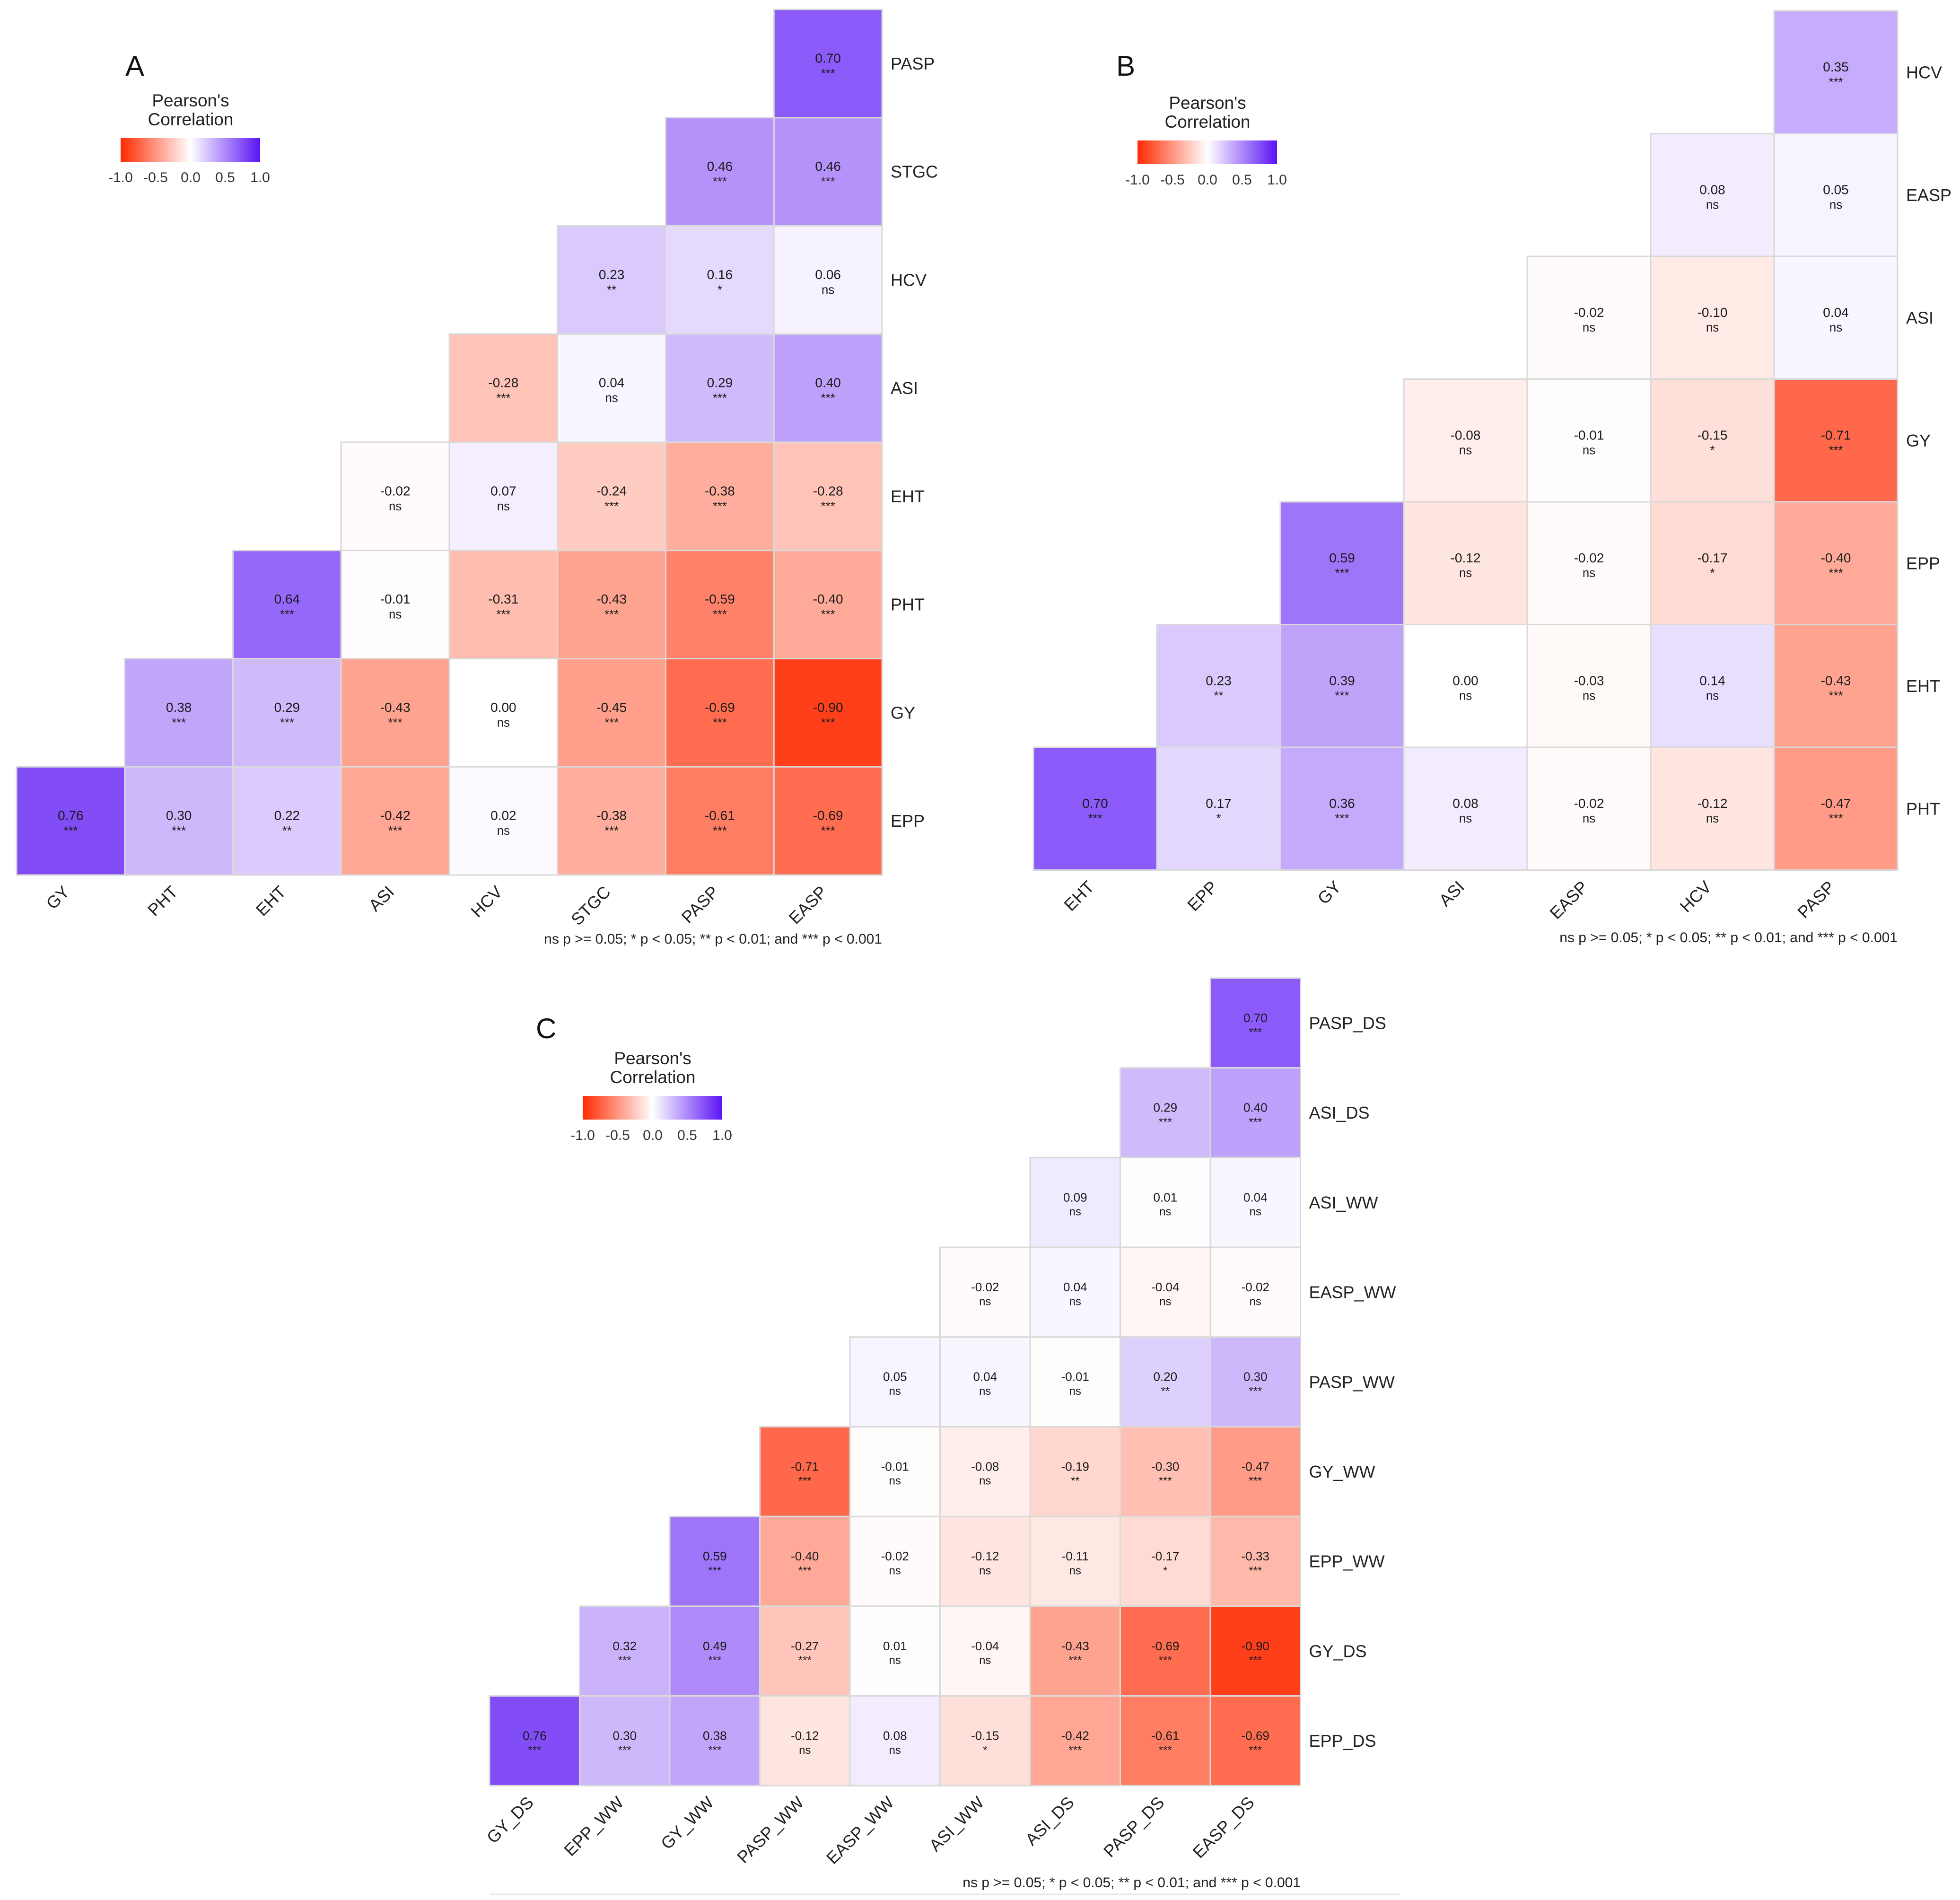 The width and height of the screenshot is (1960, 1900). What do you see at coordinates (611, 816) in the screenshot?
I see `cell-value-label: -0.38` at bounding box center [611, 816].